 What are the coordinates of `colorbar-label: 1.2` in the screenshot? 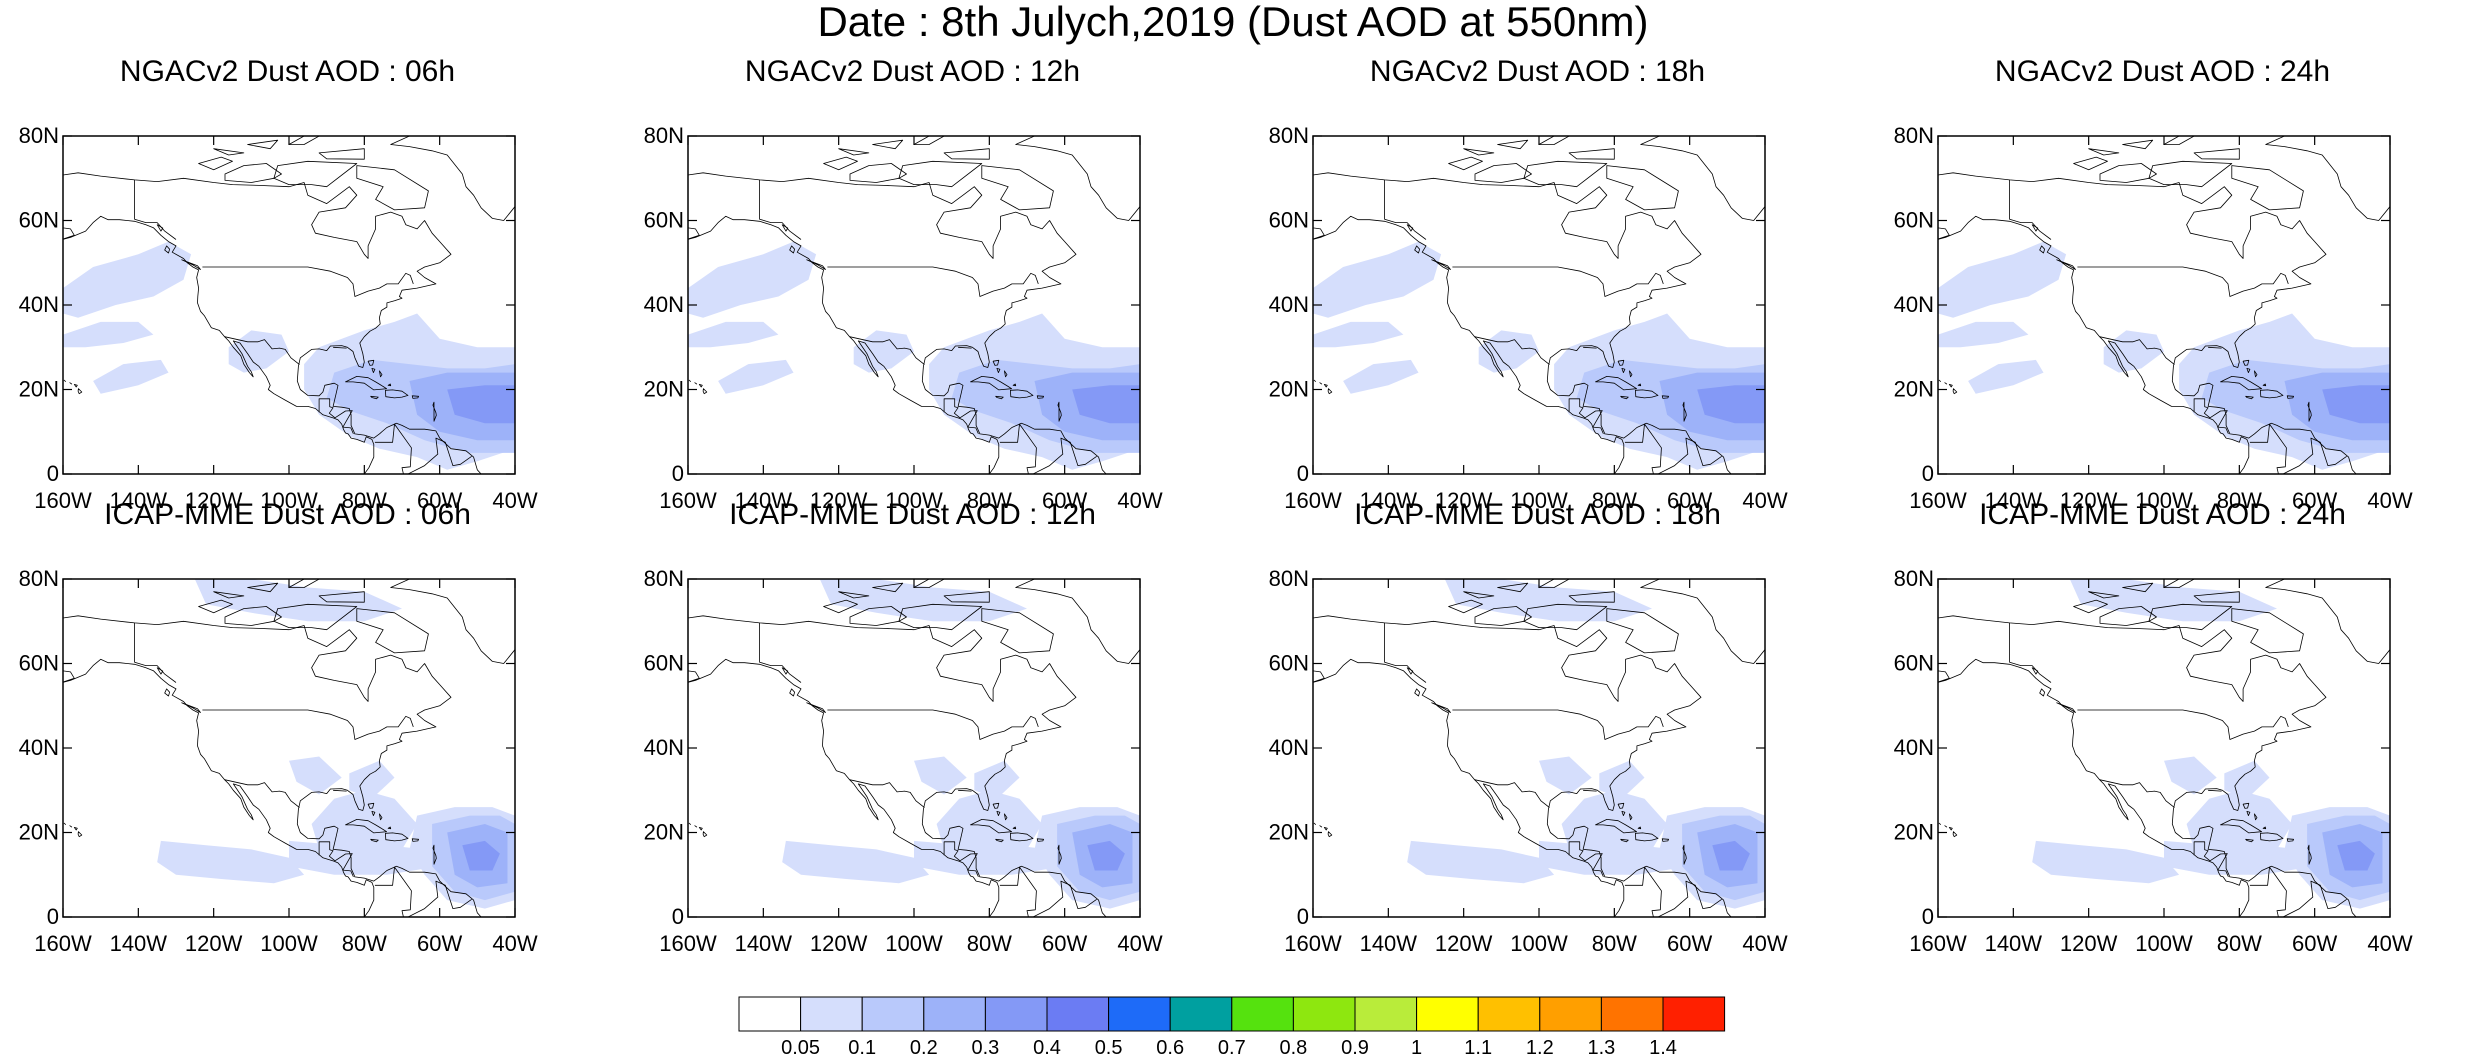 It's located at (1540, 1046).